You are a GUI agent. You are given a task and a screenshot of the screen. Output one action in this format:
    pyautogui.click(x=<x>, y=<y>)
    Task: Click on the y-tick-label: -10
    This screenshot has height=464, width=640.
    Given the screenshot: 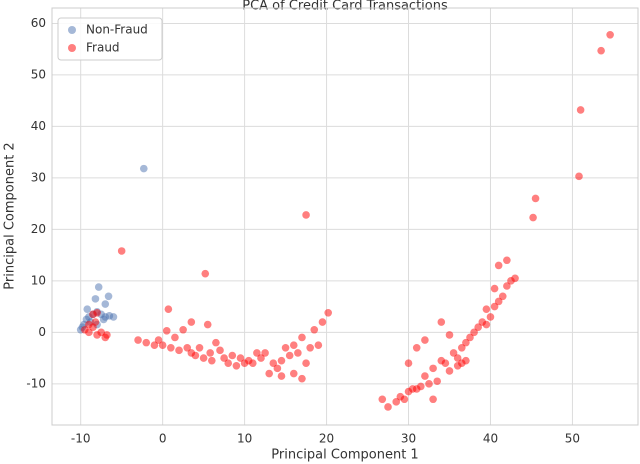 What is the action you would take?
    pyautogui.click(x=36, y=383)
    